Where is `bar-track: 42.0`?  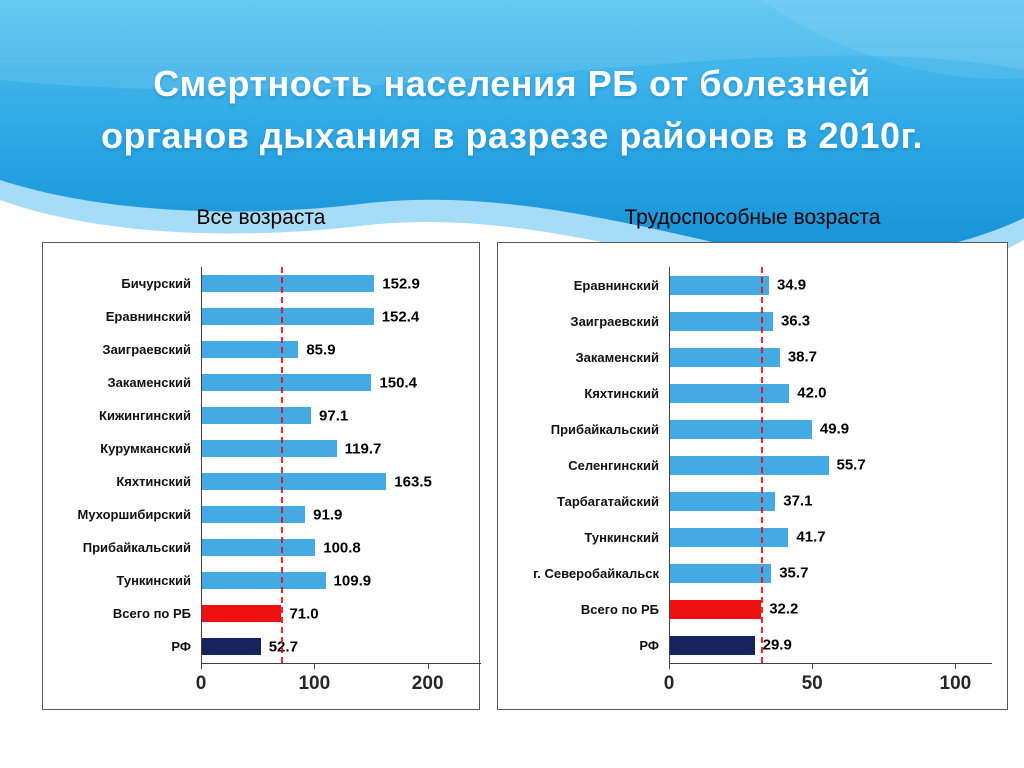
bar-track: 42.0 is located at coordinates (826, 393).